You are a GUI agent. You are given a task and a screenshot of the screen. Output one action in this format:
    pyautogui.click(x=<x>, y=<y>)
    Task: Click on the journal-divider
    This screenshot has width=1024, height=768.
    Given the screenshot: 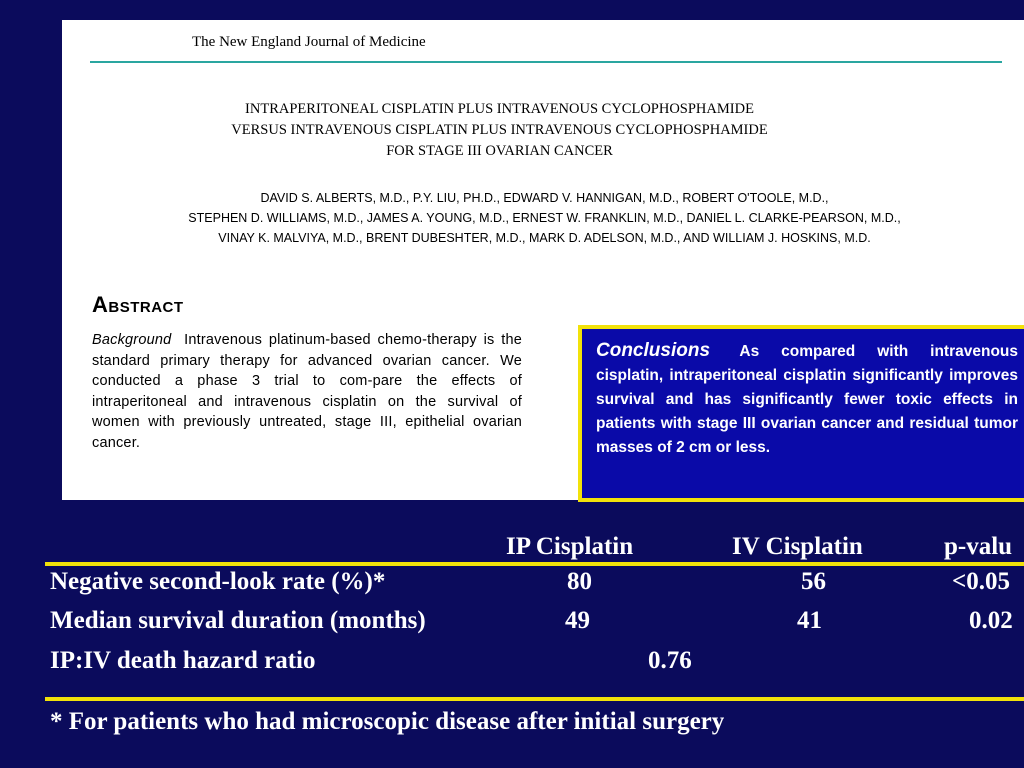 What is the action you would take?
    pyautogui.click(x=546, y=62)
    